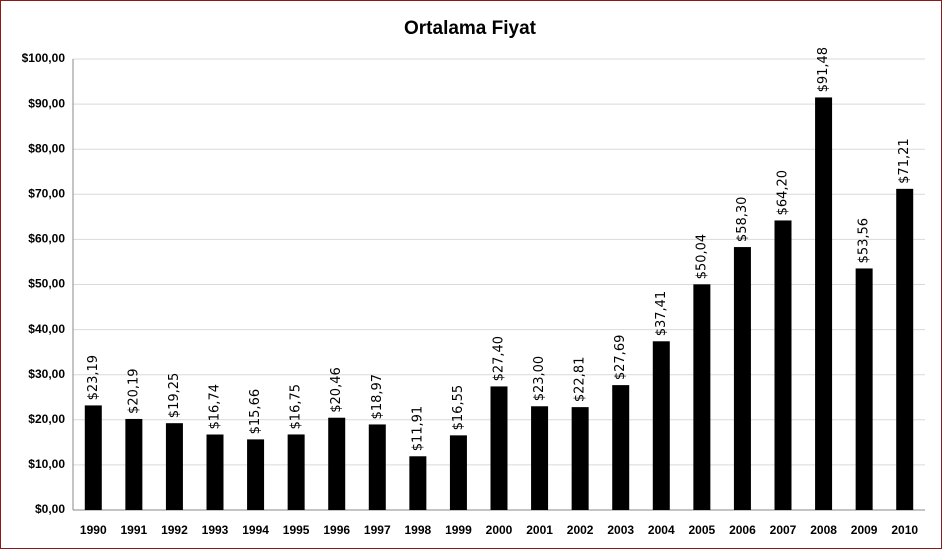  What do you see at coordinates (46, 148) in the screenshot?
I see `y-tick-label: $80,00` at bounding box center [46, 148].